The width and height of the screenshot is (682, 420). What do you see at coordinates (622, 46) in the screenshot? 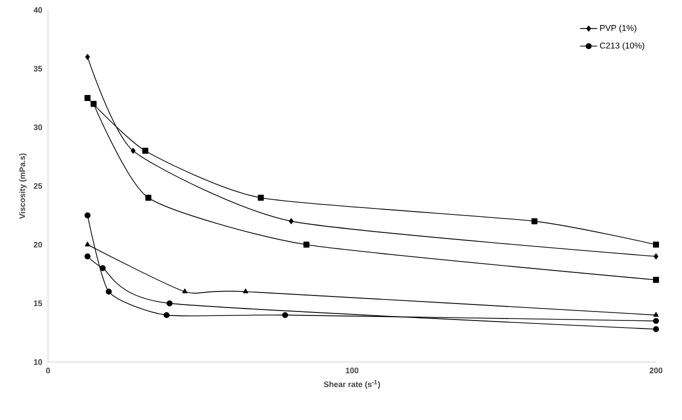
I see `legend-label: C213 (10%)` at bounding box center [622, 46].